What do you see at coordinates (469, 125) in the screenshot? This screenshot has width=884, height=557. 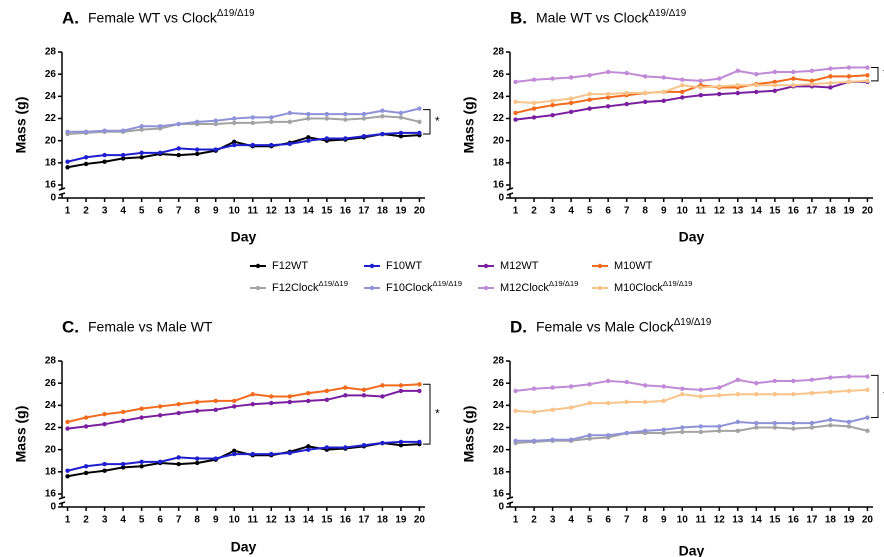 I see `y-axis-label: Mass (g)` at bounding box center [469, 125].